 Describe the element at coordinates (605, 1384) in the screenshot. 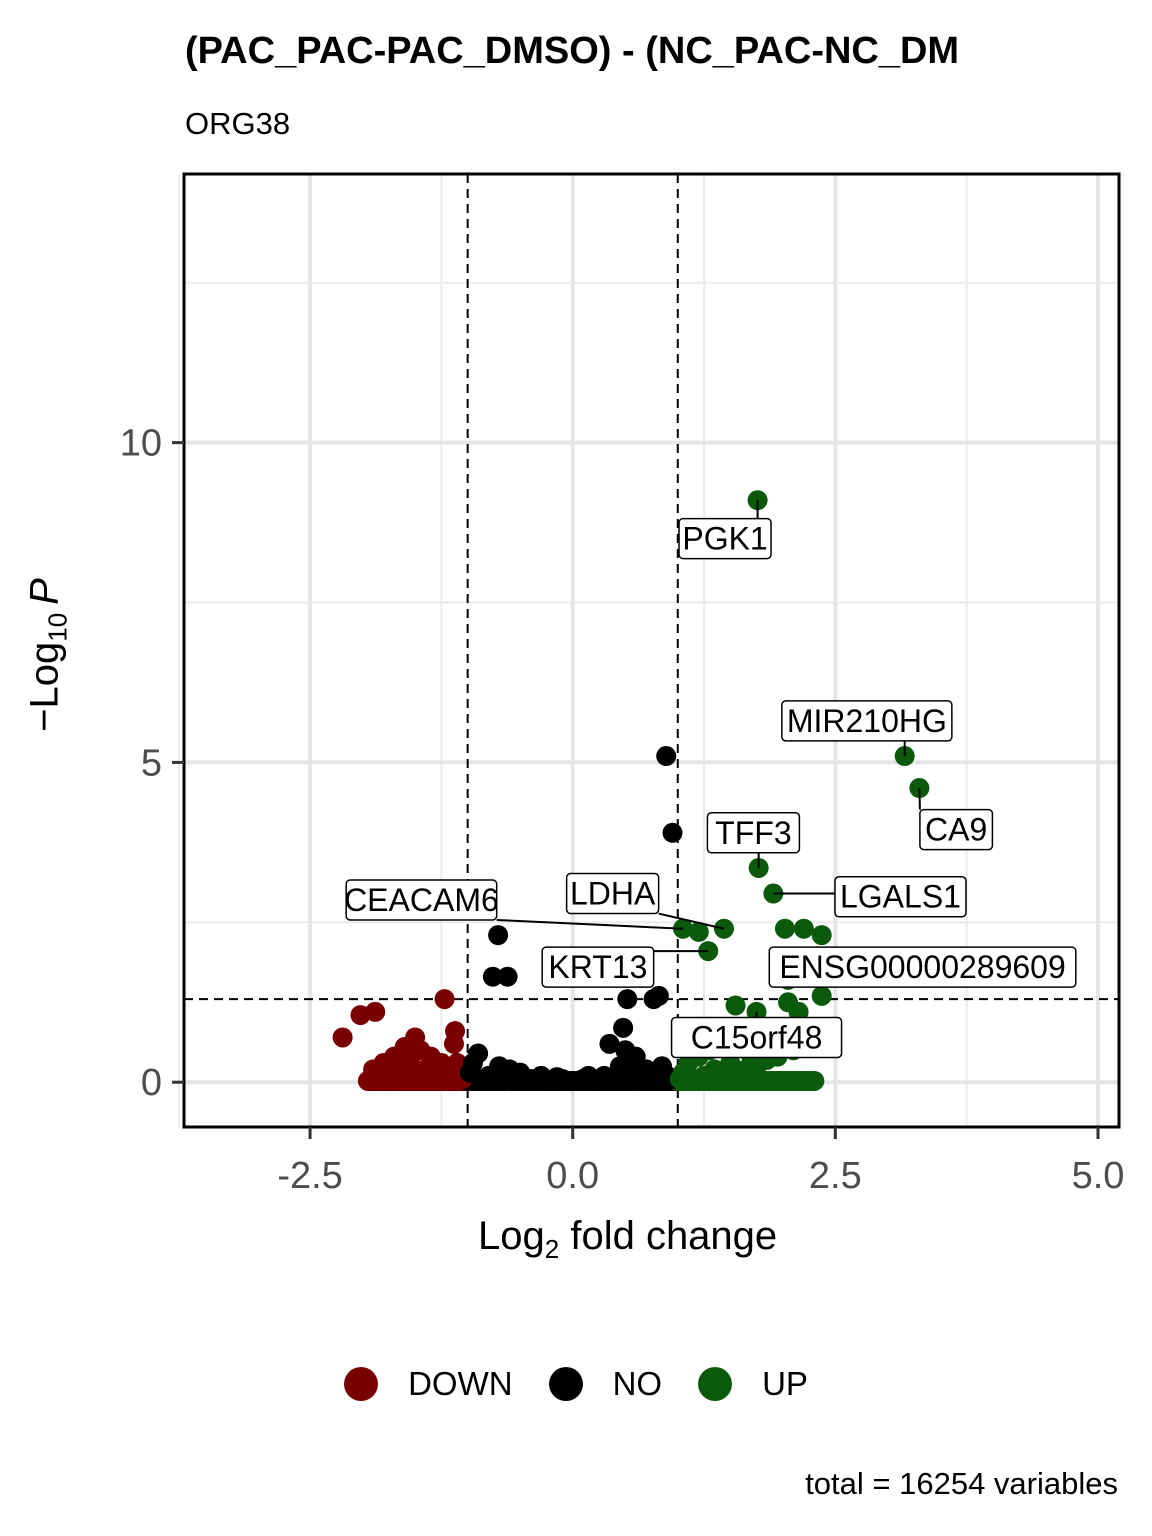

I see `legend-item-no: NO` at that location.